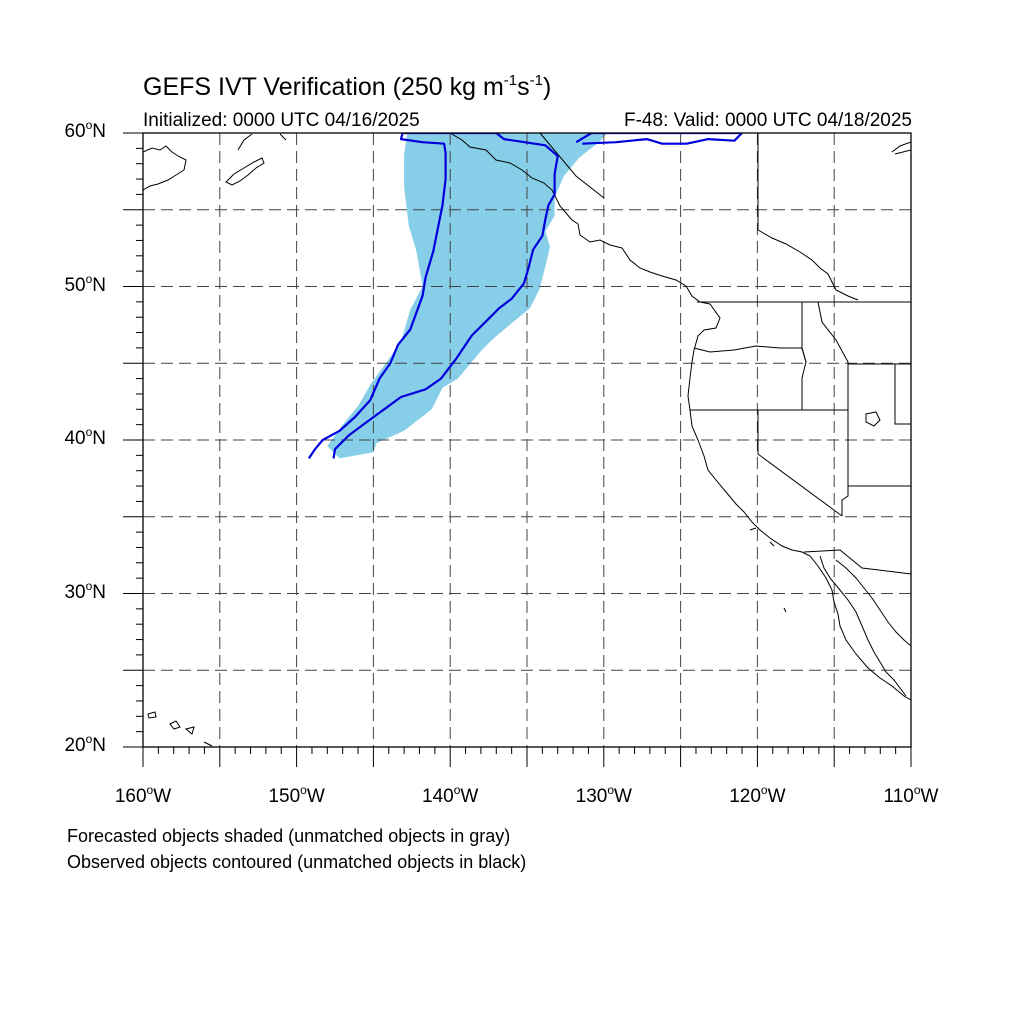 Image resolution: width=1024 pixels, height=1024 pixels. What do you see at coordinates (245, 171) in the screenshot?
I see `coastline-kodiak` at bounding box center [245, 171].